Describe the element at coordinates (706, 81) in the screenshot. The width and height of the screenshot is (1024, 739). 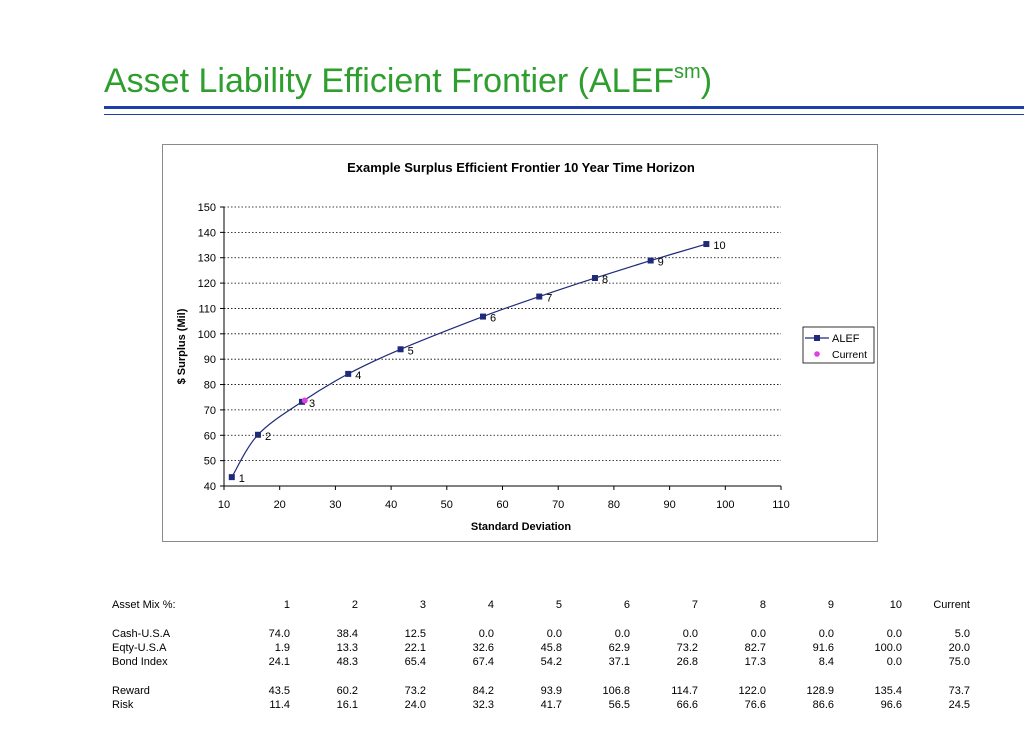
I see `slide-title-close: )` at that location.